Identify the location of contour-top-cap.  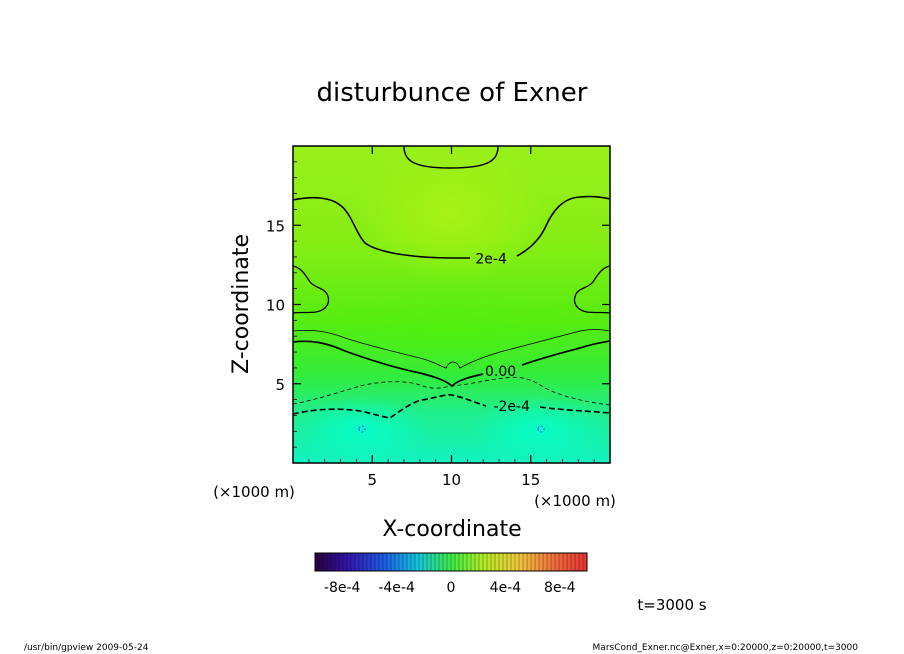
(451, 157).